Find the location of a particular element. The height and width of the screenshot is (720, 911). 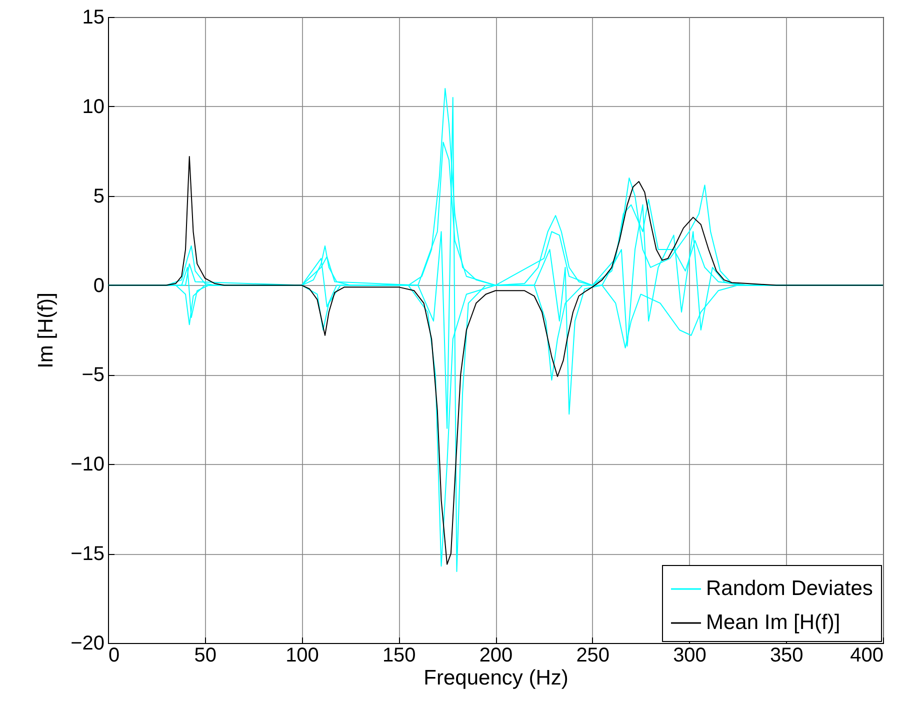

x-tick-label: 200 is located at coordinates (496, 655).